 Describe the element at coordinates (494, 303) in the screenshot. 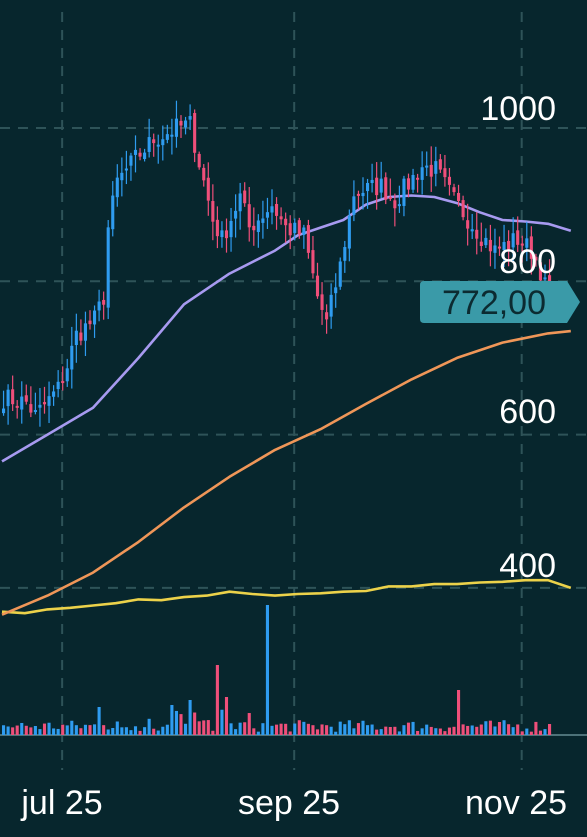

I see `last-price-value: 772,00` at that location.